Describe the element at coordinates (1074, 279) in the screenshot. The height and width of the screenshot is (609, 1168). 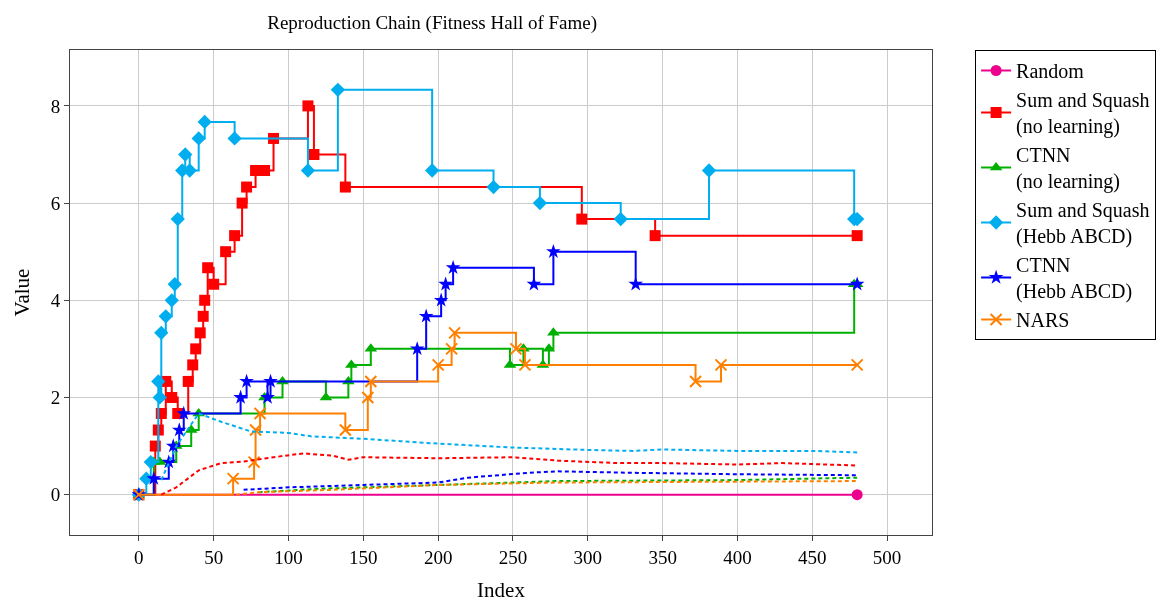
I see `legend-label: CTNN (Hebb ABCD)` at that location.